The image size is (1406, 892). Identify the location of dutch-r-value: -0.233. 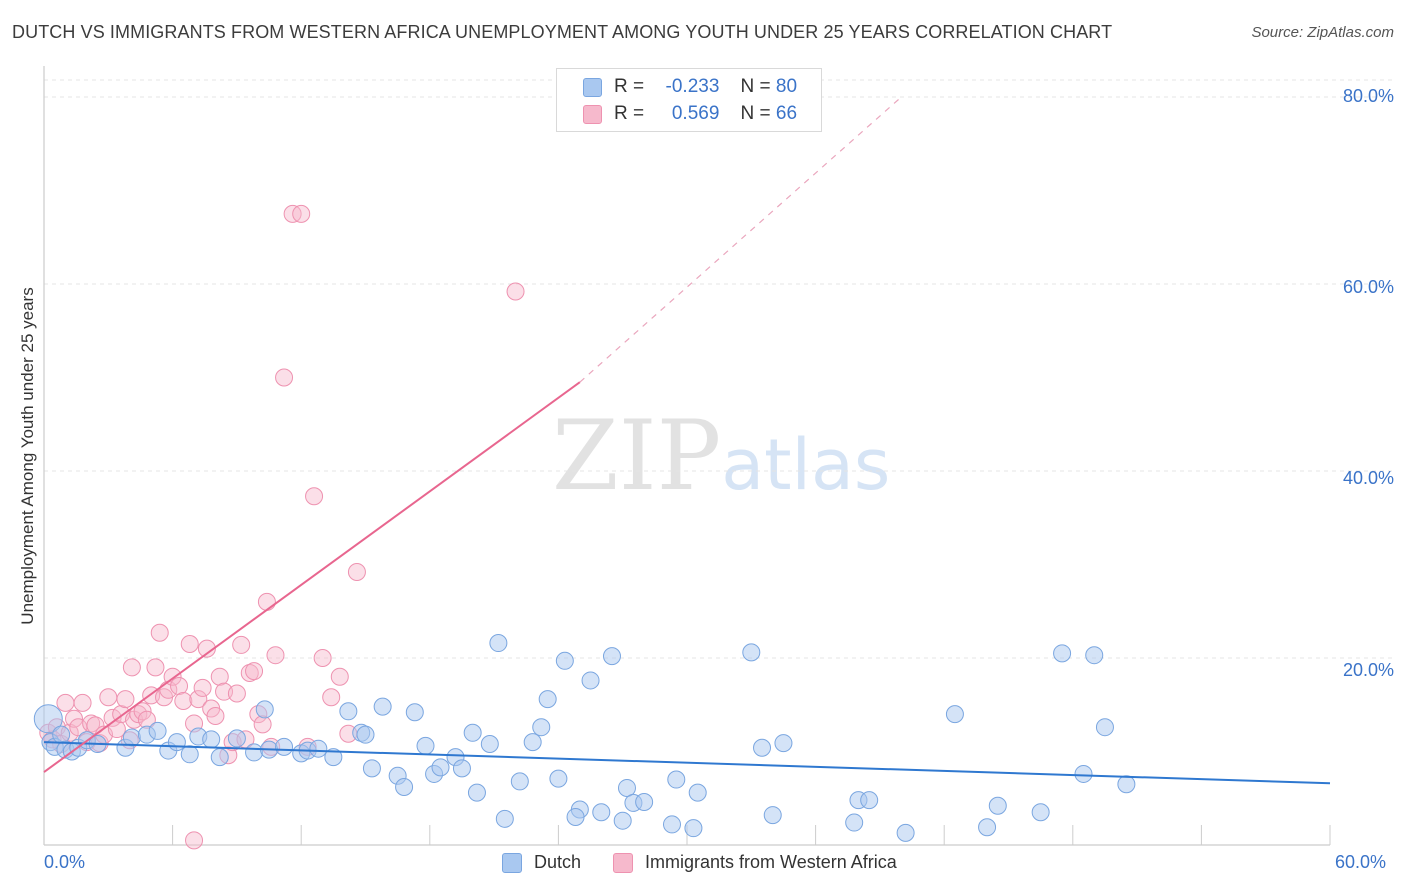
(692, 86).